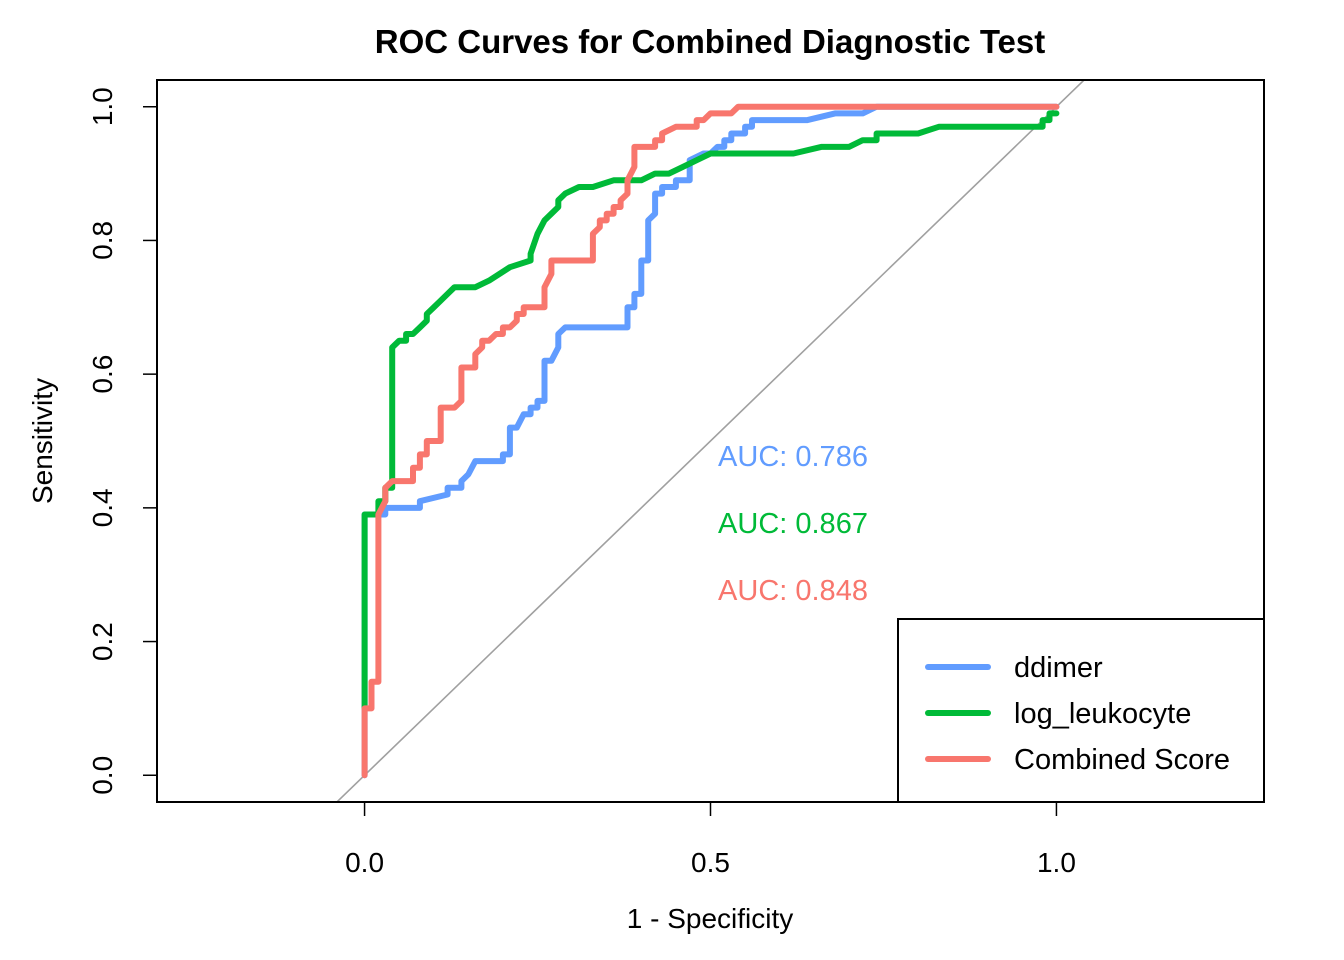 The image size is (1344, 960). What do you see at coordinates (102, 240) in the screenshot?
I see `y-tick-label: 0.8` at bounding box center [102, 240].